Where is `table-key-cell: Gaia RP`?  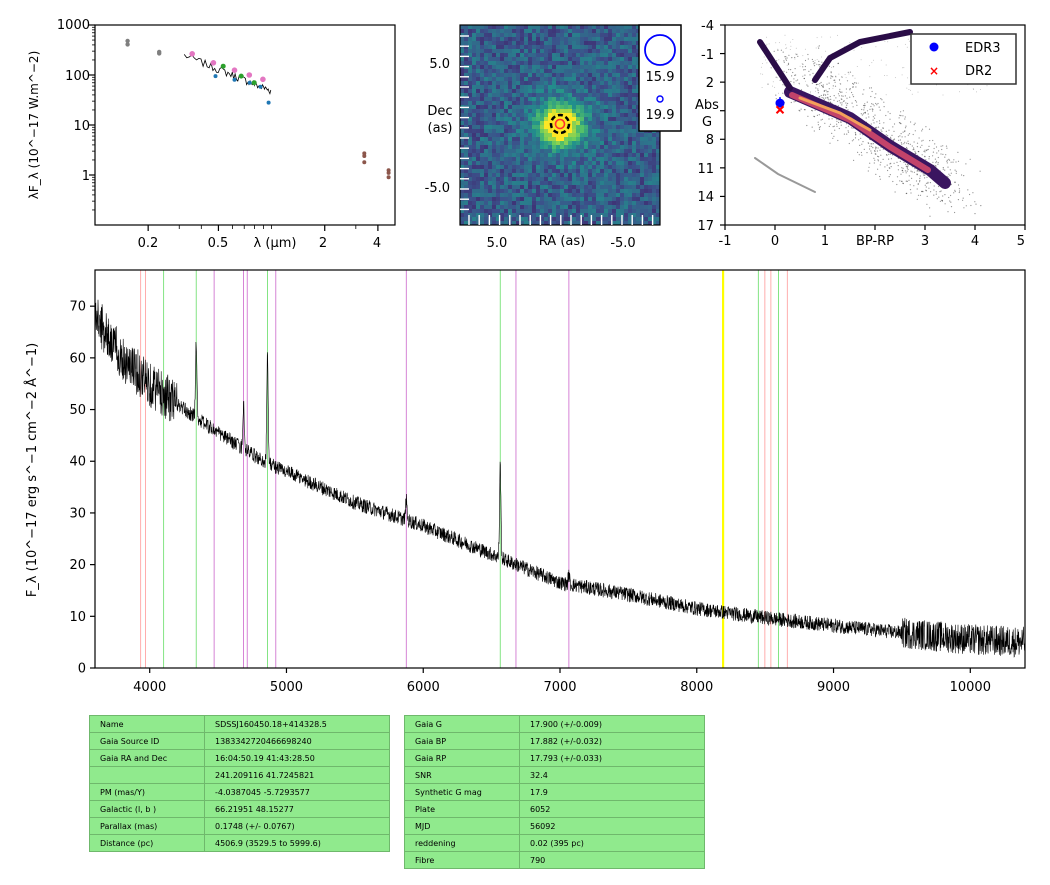
table-key-cell: Gaia RP is located at coordinates (462, 758).